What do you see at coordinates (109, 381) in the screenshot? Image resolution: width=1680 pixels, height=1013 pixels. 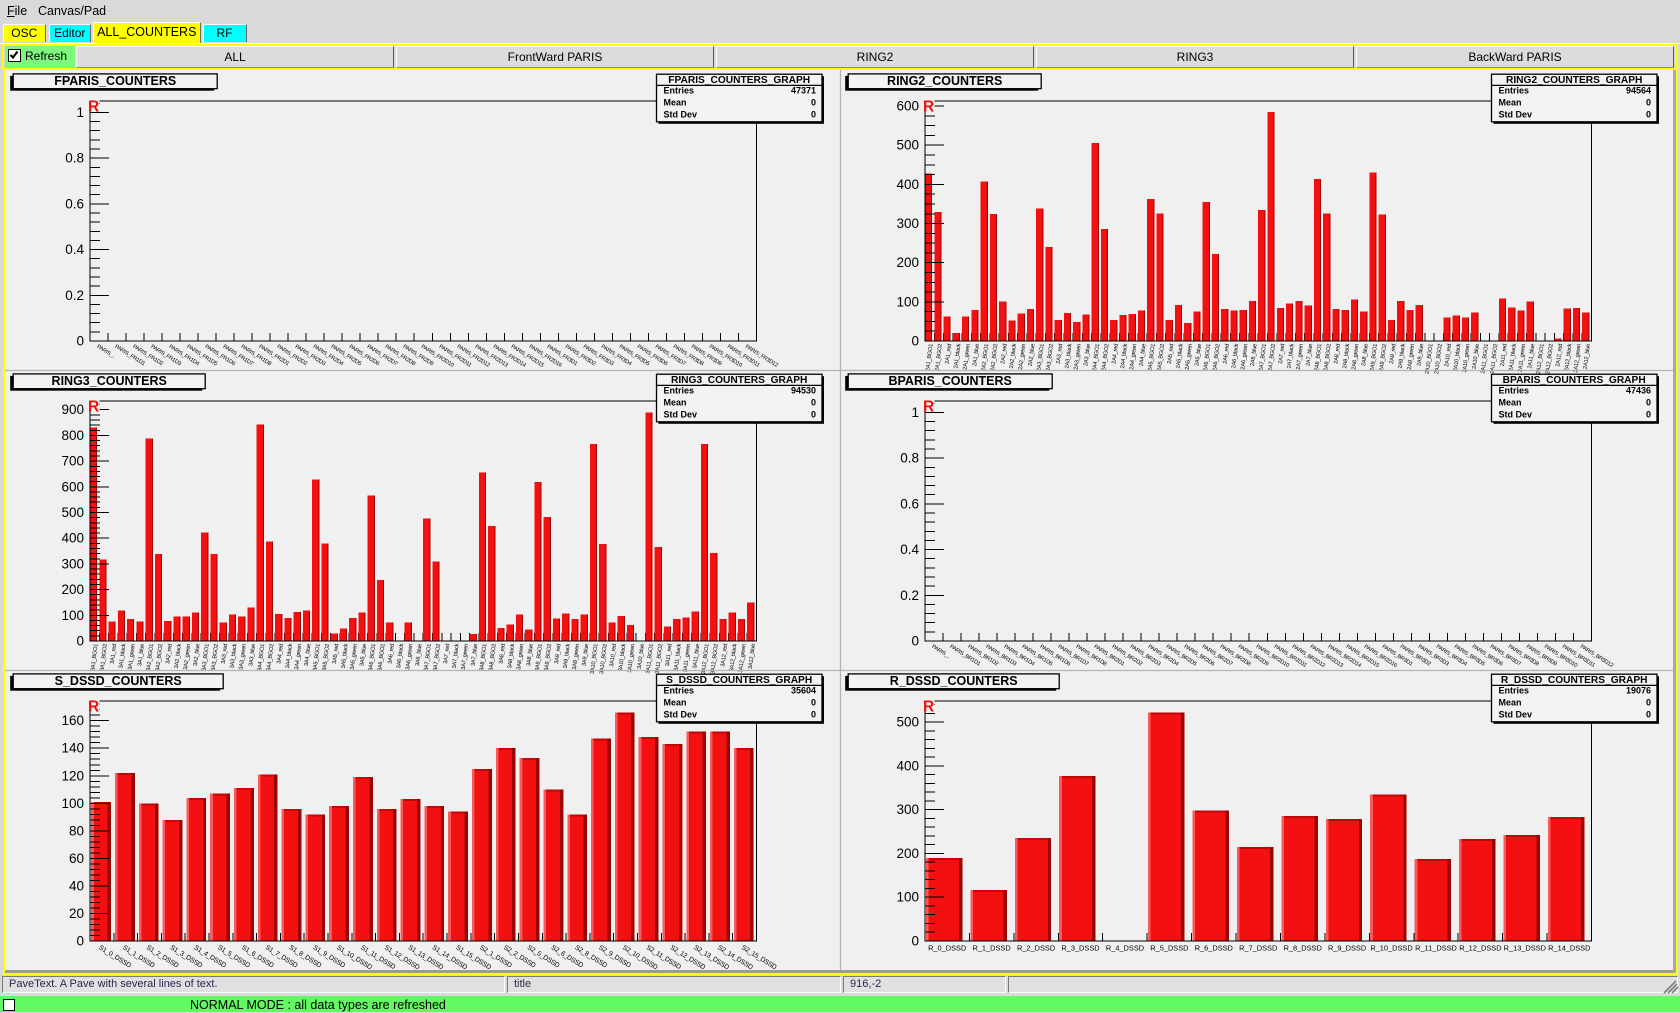 I see `svg-text: RING3_COUNTERS` at bounding box center [109, 381].